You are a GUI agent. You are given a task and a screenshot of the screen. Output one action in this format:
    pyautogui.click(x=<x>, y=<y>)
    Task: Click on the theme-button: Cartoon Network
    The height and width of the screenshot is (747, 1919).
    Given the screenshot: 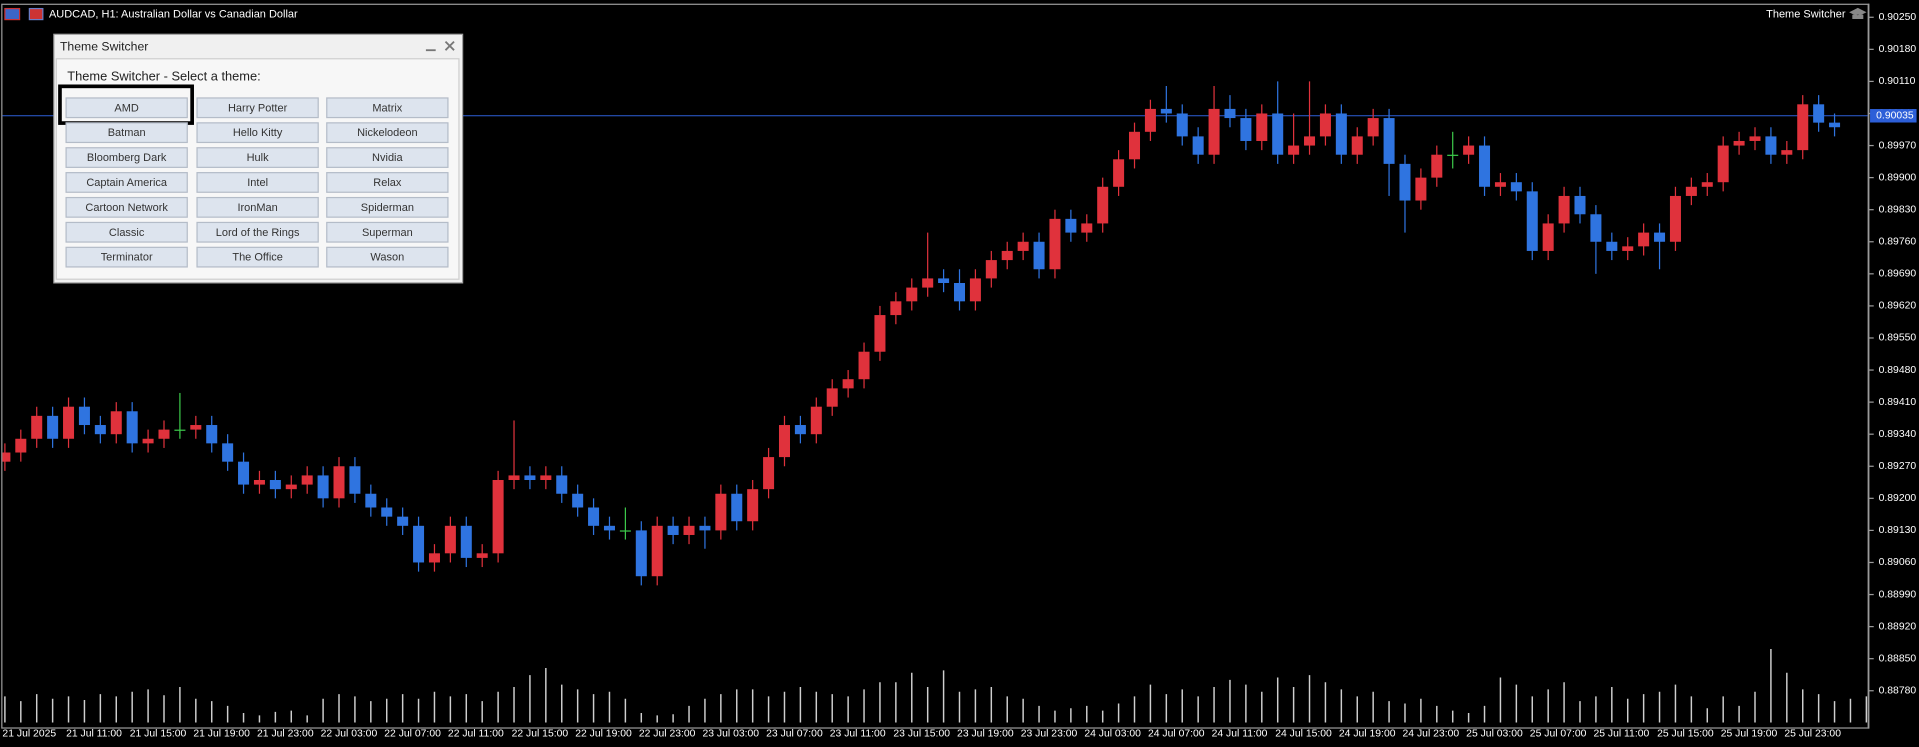 What is the action you would take?
    pyautogui.click(x=126, y=207)
    